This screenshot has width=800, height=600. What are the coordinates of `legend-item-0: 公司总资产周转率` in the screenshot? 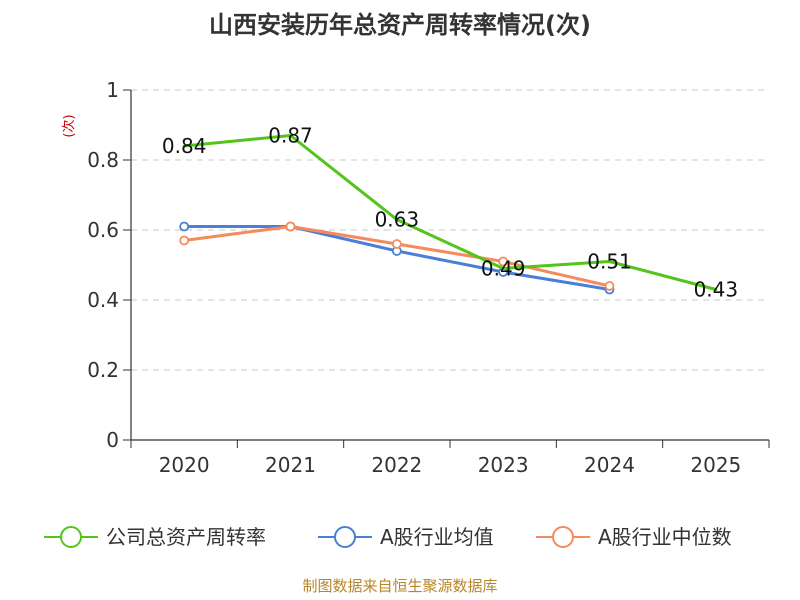 It's located at (155, 537).